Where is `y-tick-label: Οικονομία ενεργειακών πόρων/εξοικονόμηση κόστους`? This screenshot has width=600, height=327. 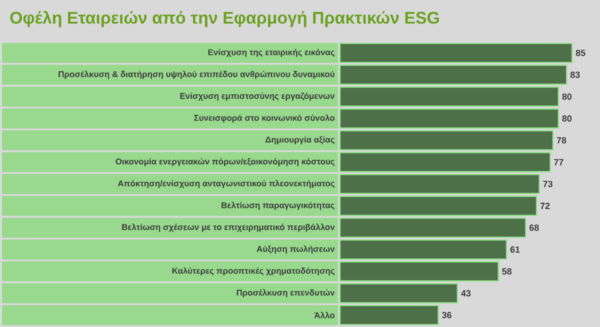 y-tick-label: Οικονομία ενεργειακών πόρων/εξοικονόμηση κόστους is located at coordinates (225, 162).